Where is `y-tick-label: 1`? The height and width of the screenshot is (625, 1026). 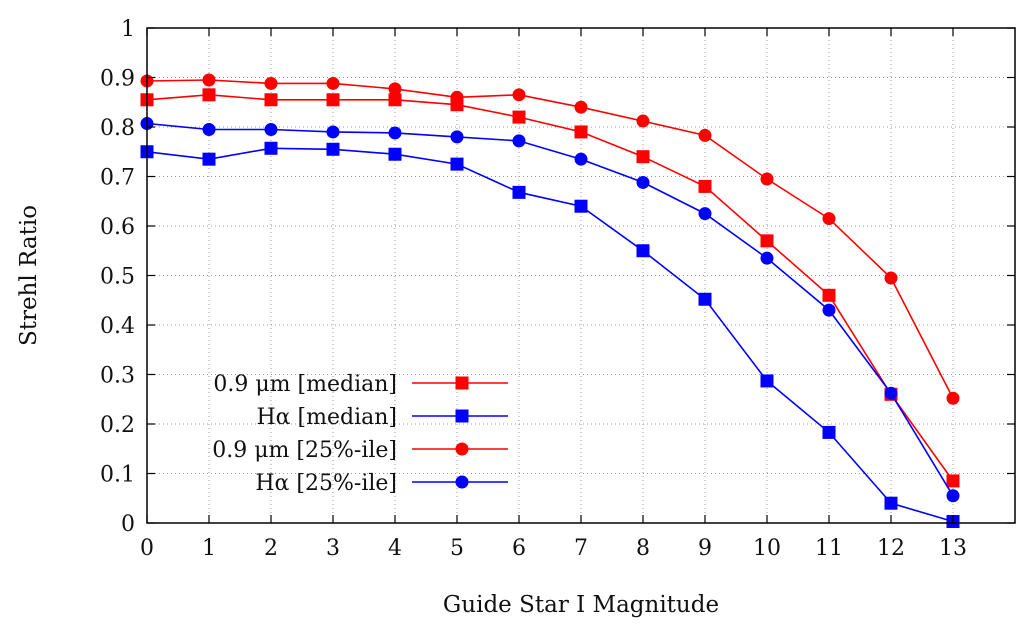
y-tick-label: 1 is located at coordinates (128, 29).